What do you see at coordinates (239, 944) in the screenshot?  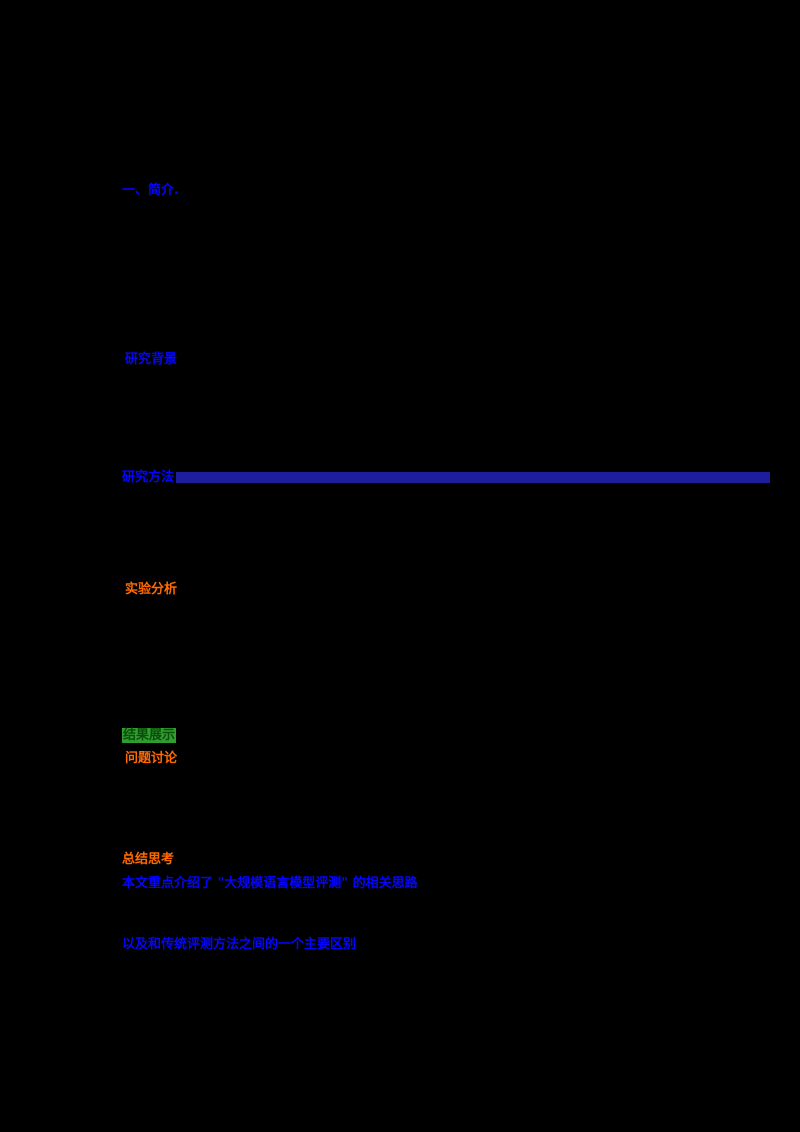 I see `body-link-line-2: 以及和传统评测方法之间的一个主要区别` at bounding box center [239, 944].